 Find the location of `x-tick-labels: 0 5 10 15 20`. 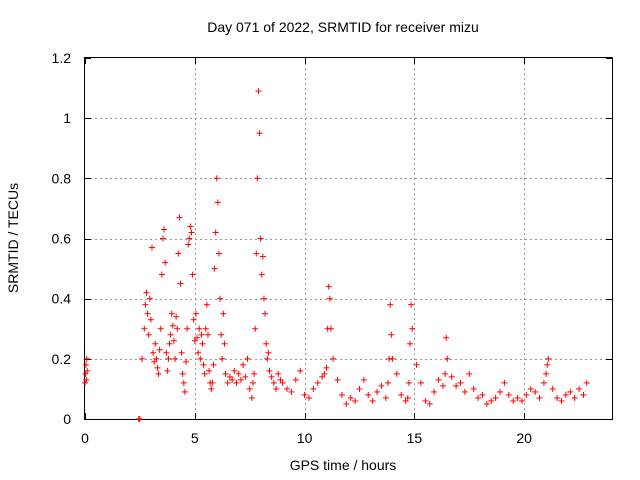

x-tick-labels: 0 5 10 15 20 is located at coordinates (306, 438).